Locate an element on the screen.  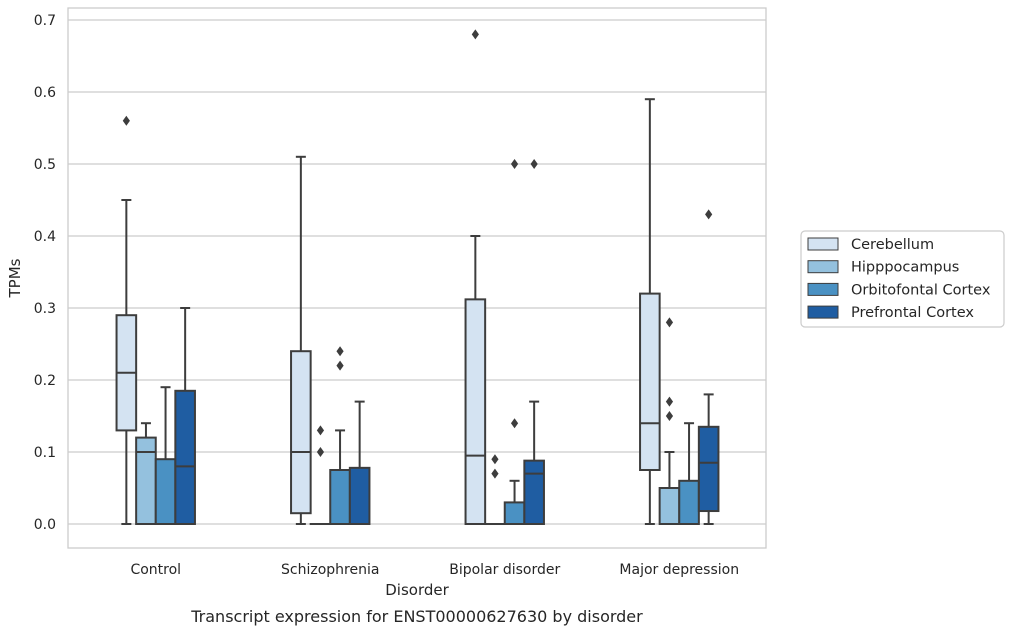
x-tick-label: Bipolar disorder is located at coordinates (504, 570).